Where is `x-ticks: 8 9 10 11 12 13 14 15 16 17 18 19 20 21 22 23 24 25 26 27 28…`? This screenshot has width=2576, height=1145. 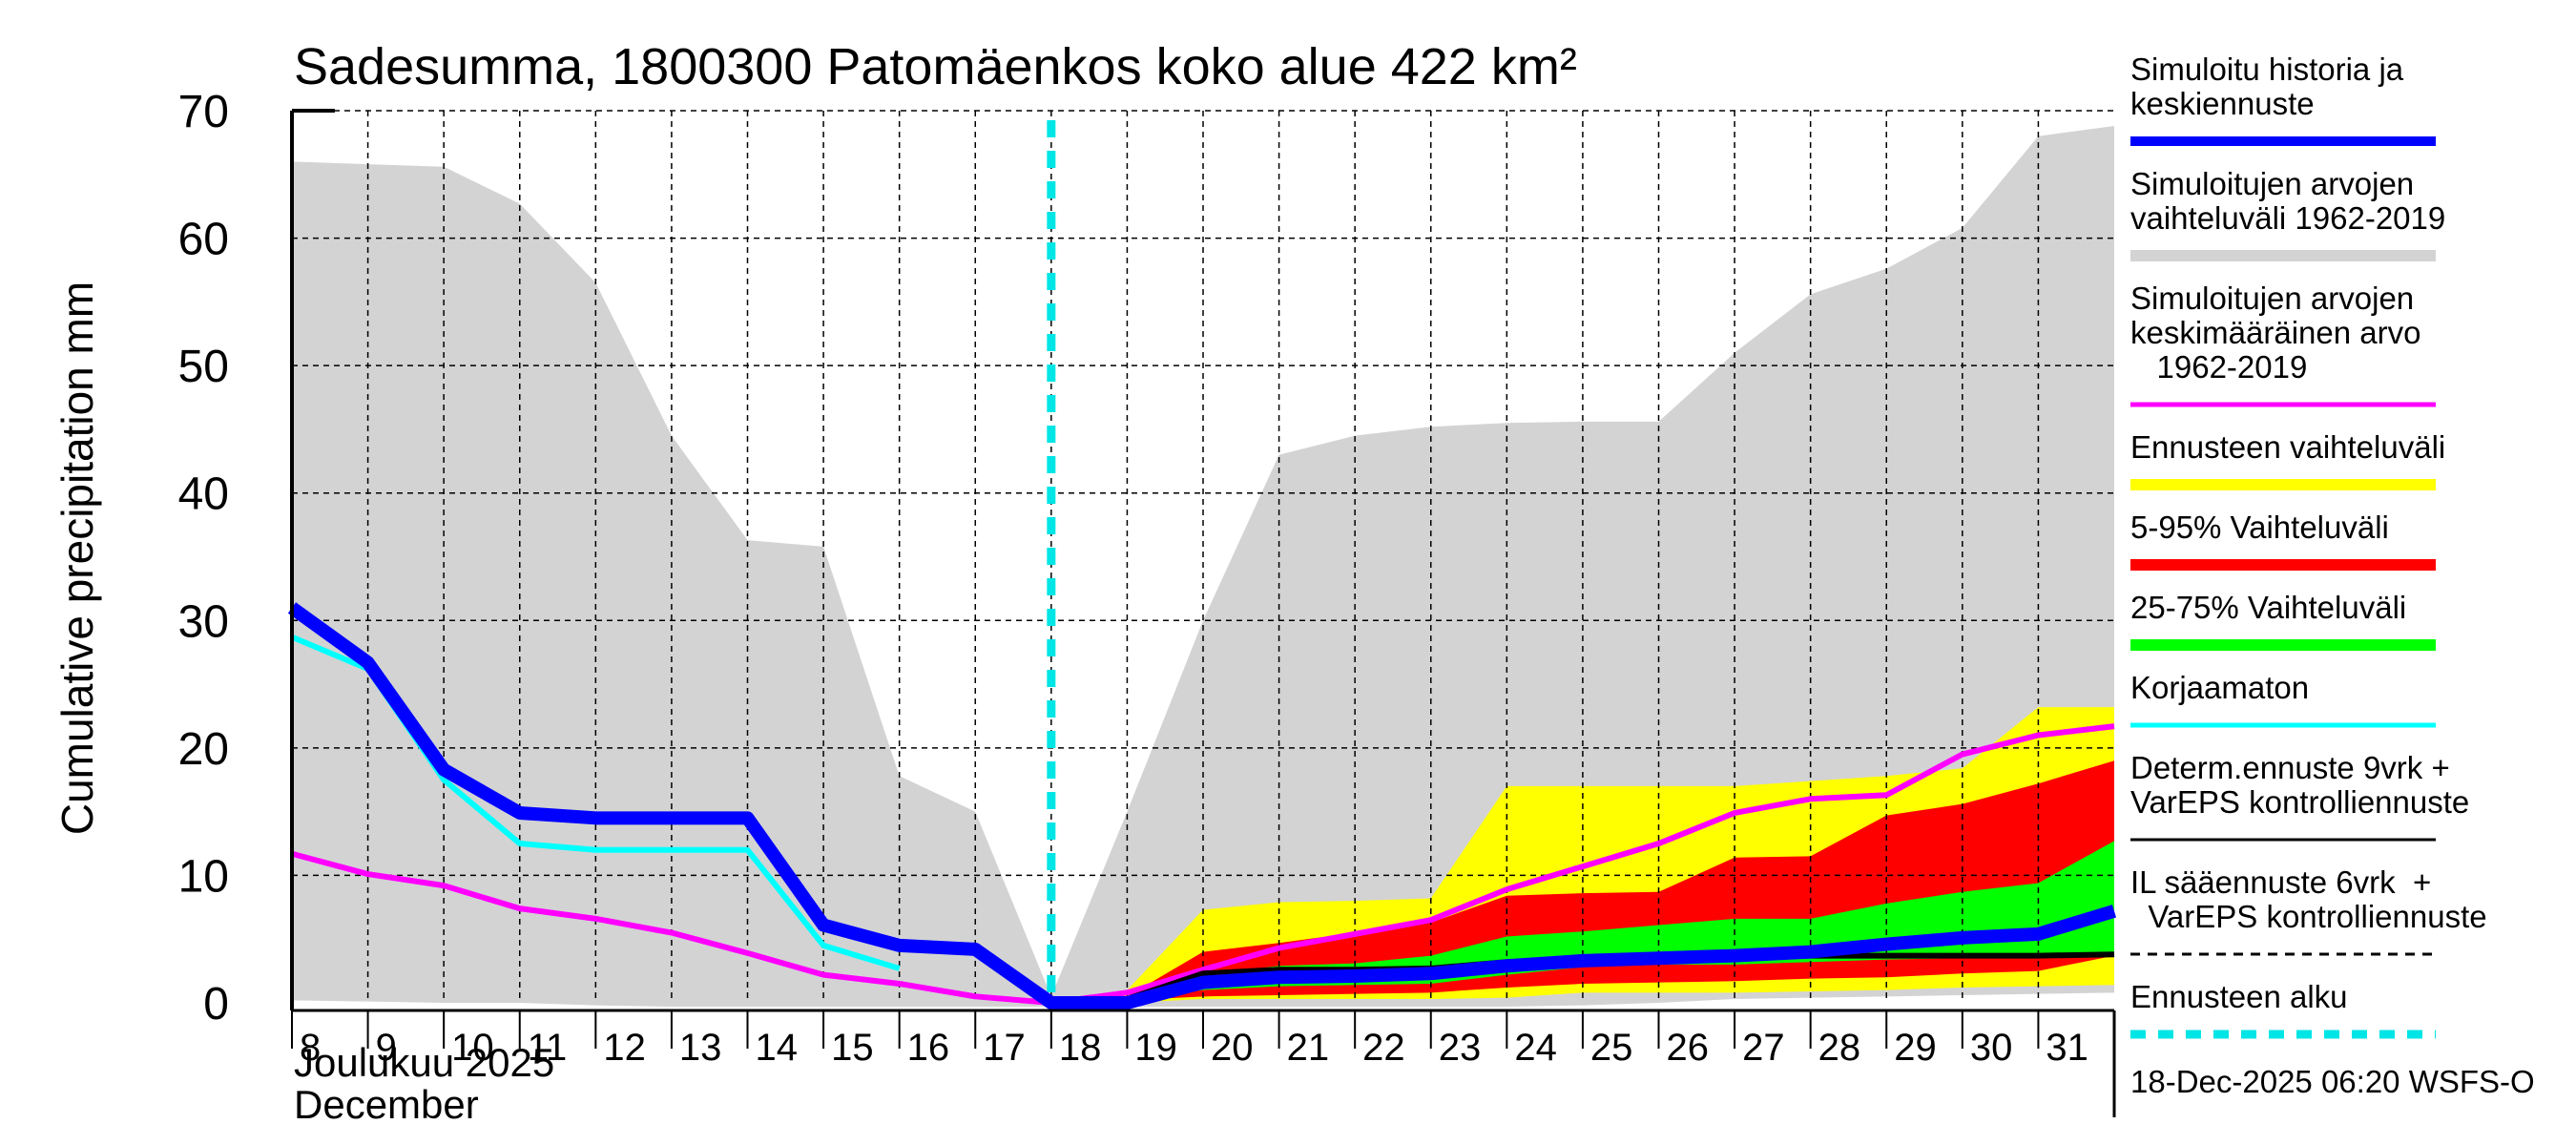
x-ticks: 8 9 10 11 12 13 14 15 16 17 18 19 20 21 22 23 24 25 26 27 28… is located at coordinates (1189, 1039).